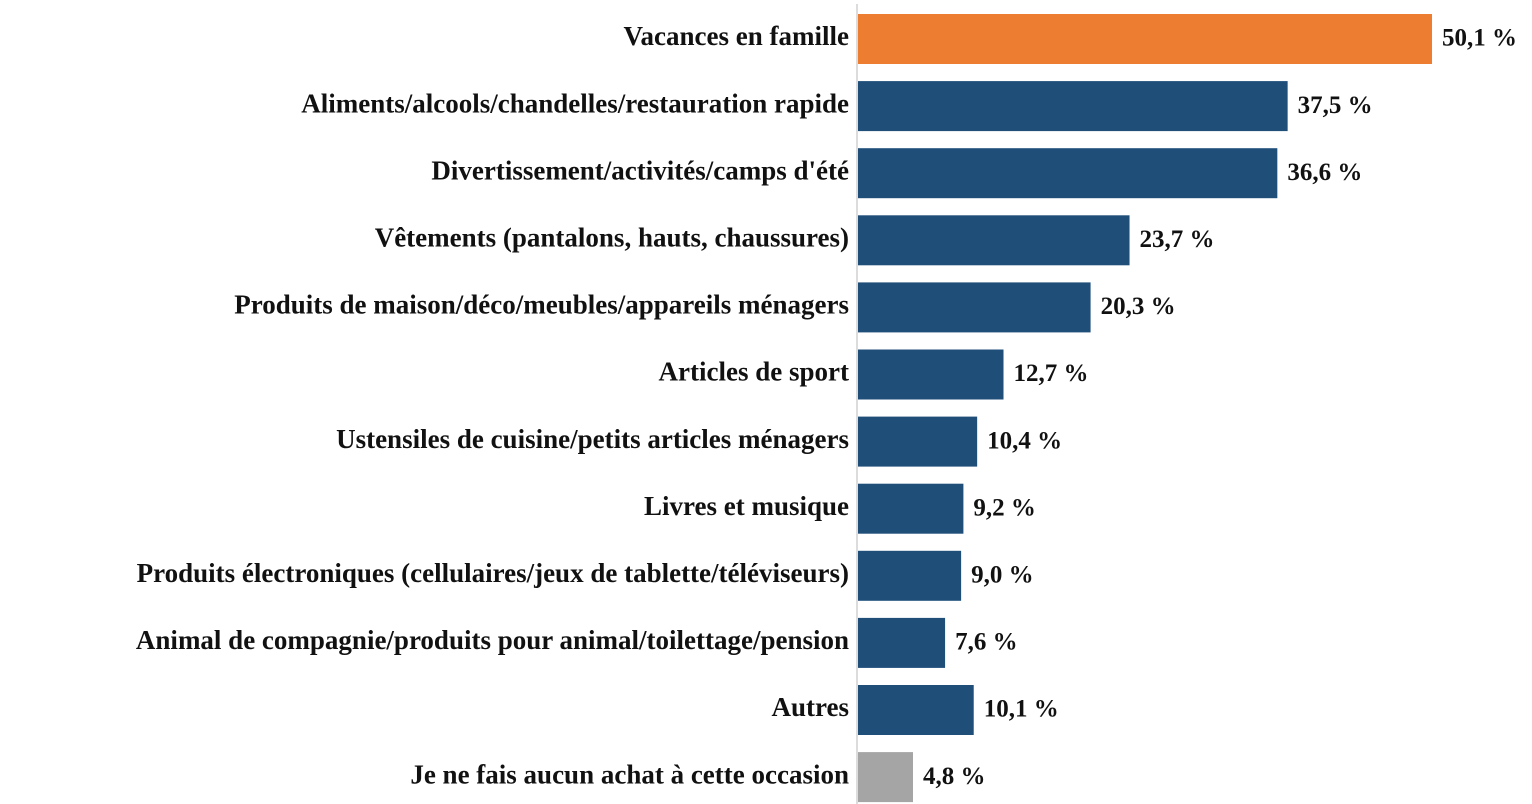 The width and height of the screenshot is (1532, 804). I want to click on value-label: 9,0 %, so click(1002, 575).